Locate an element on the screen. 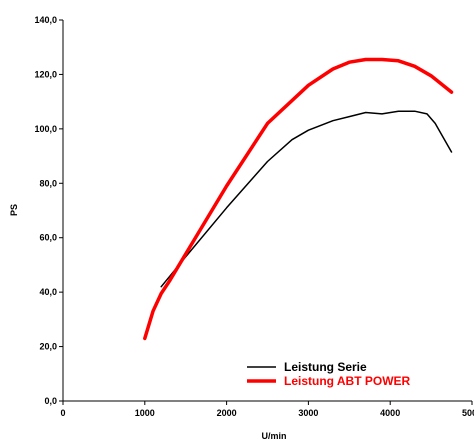 The image size is (474, 445). y-tick-label: 80,0 is located at coordinates (48, 183).